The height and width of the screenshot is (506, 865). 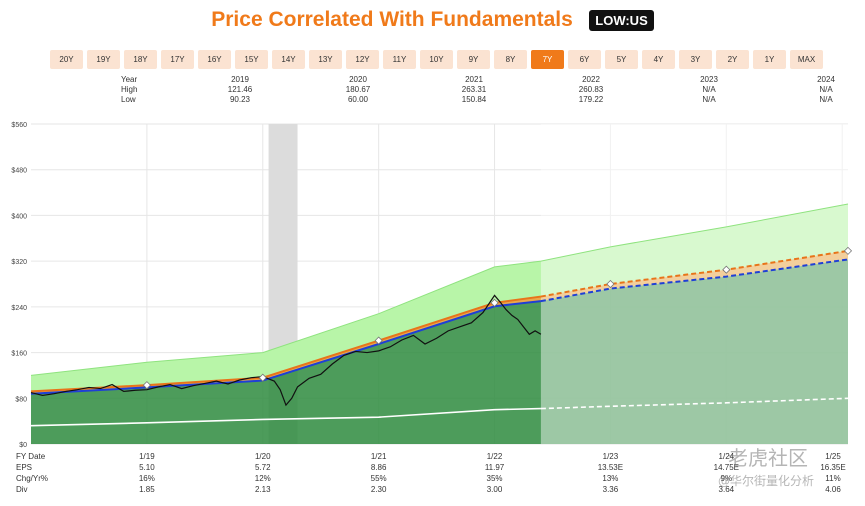 What do you see at coordinates (726, 489) in the screenshot?
I see `div-cell-5: 3.64` at bounding box center [726, 489].